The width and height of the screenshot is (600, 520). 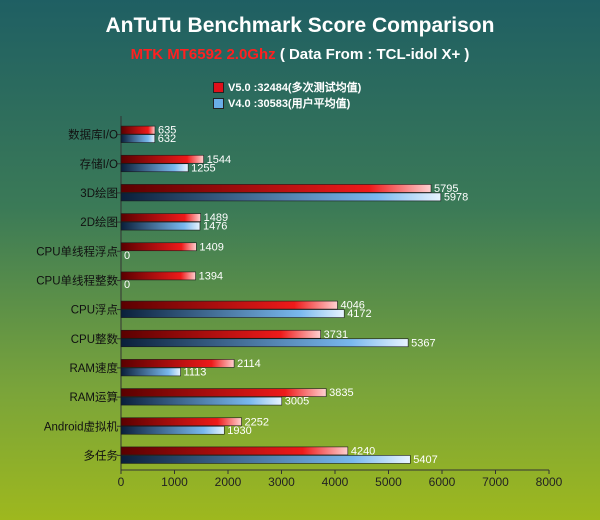 I want to click on legend-label-v5: V5.0 :32484(多次测试均值), so click(x=295, y=88).